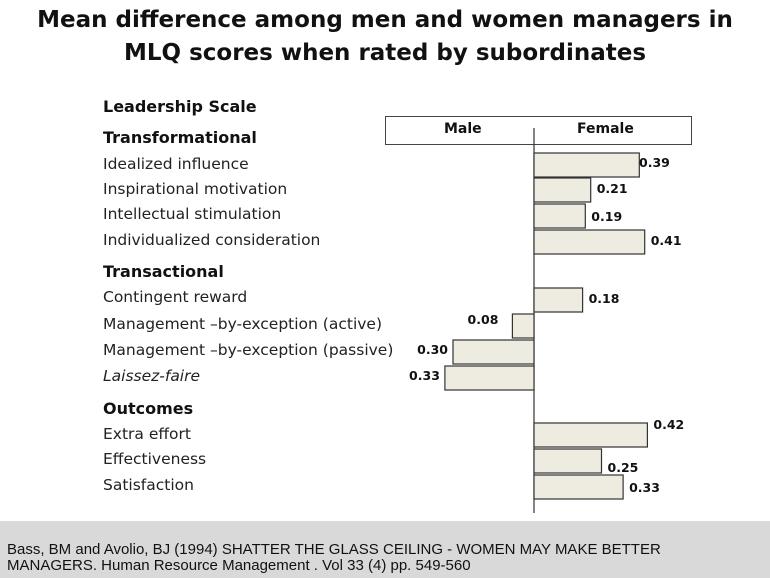 The height and width of the screenshot is (578, 770). What do you see at coordinates (432, 349) in the screenshot?
I see `value-label-management-by-exception-passive: 0.30` at bounding box center [432, 349].